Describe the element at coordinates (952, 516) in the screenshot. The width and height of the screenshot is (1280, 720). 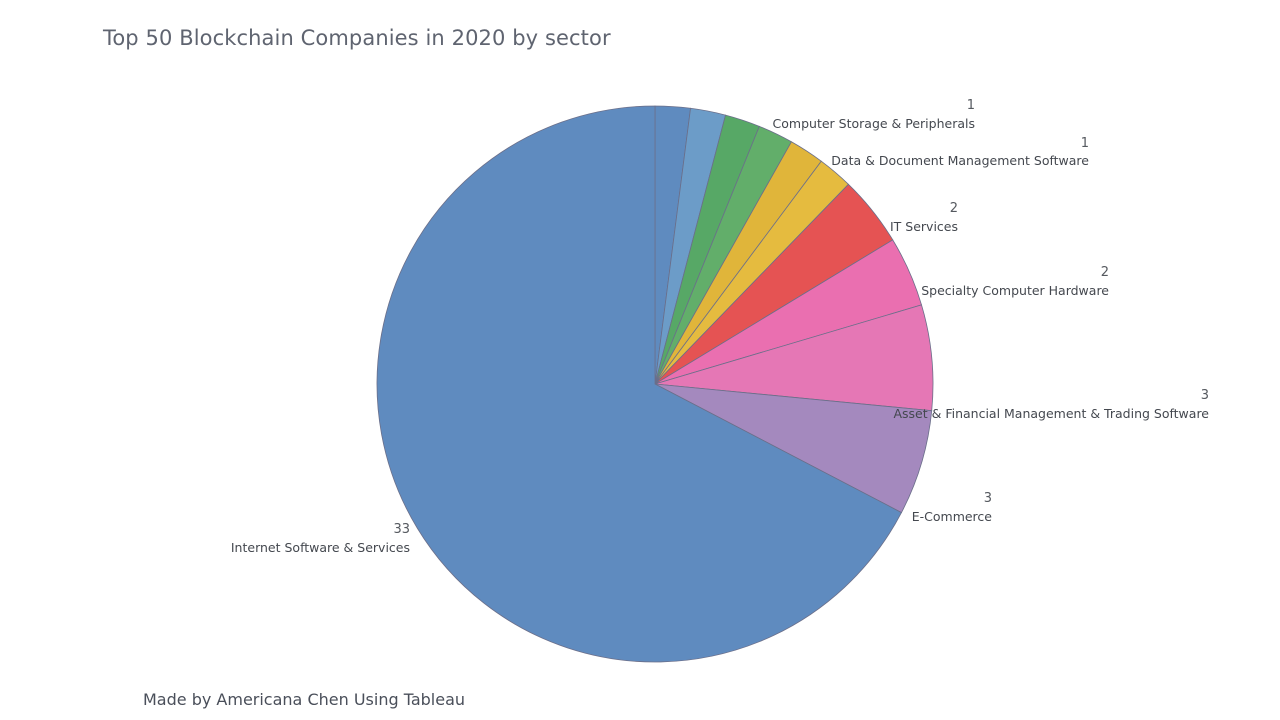
I see `slice-category-label: E-Commerce` at that location.